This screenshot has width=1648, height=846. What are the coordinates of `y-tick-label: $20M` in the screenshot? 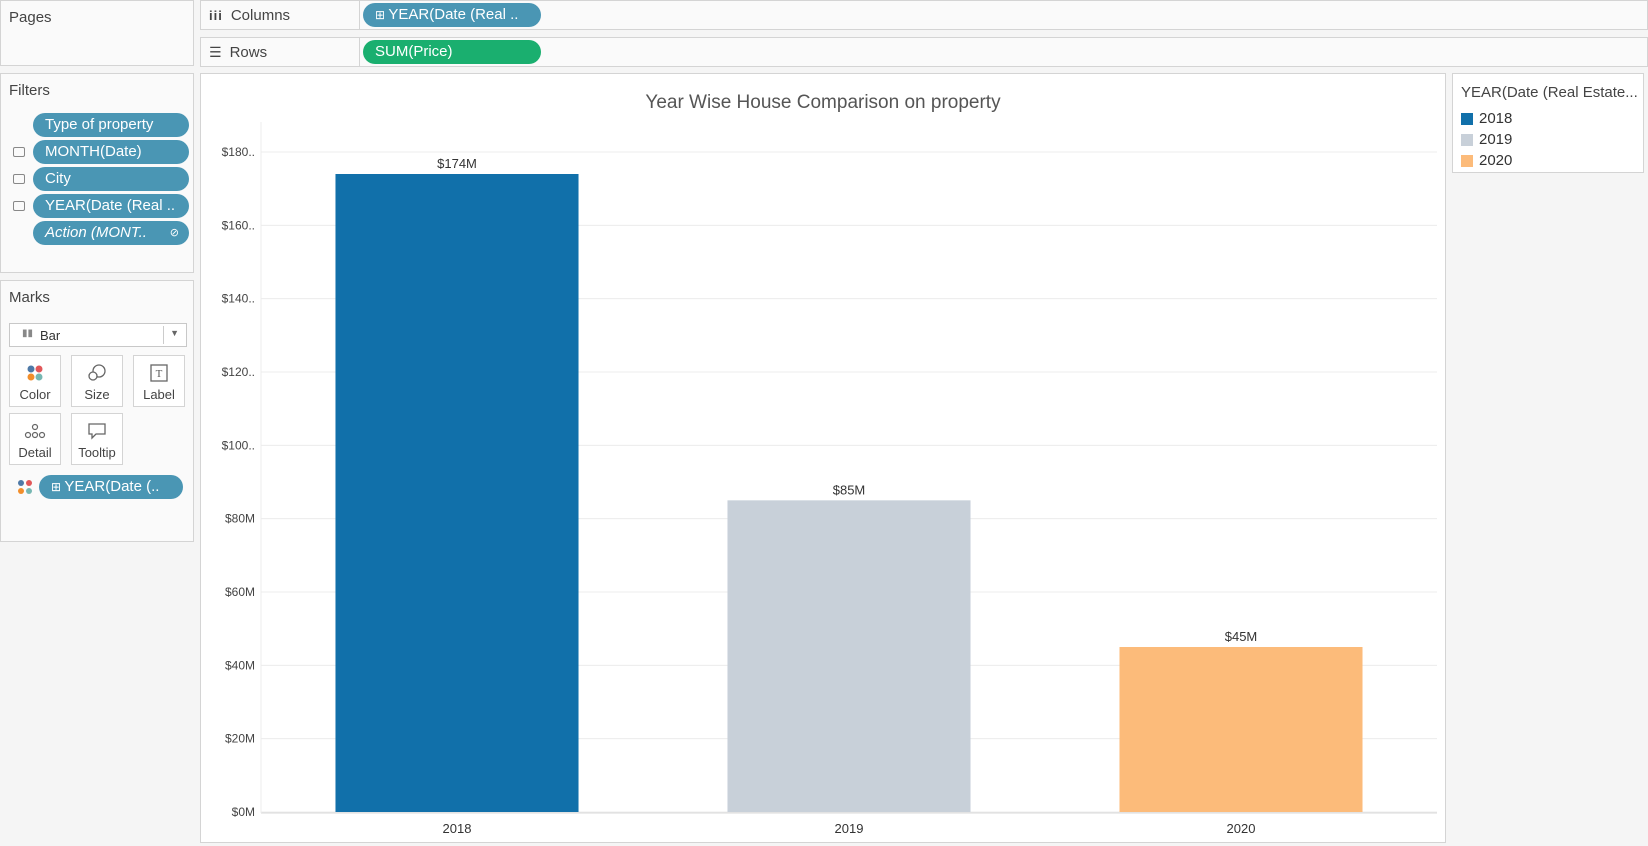 It's located at (240, 739).